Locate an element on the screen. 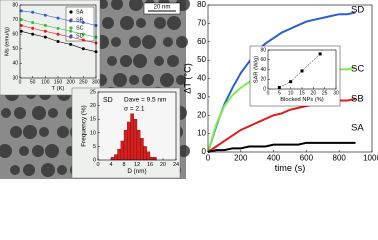 Image resolution: width=378 pixels, height=240 pixels. legend-label: SA is located at coordinates (80, 12).